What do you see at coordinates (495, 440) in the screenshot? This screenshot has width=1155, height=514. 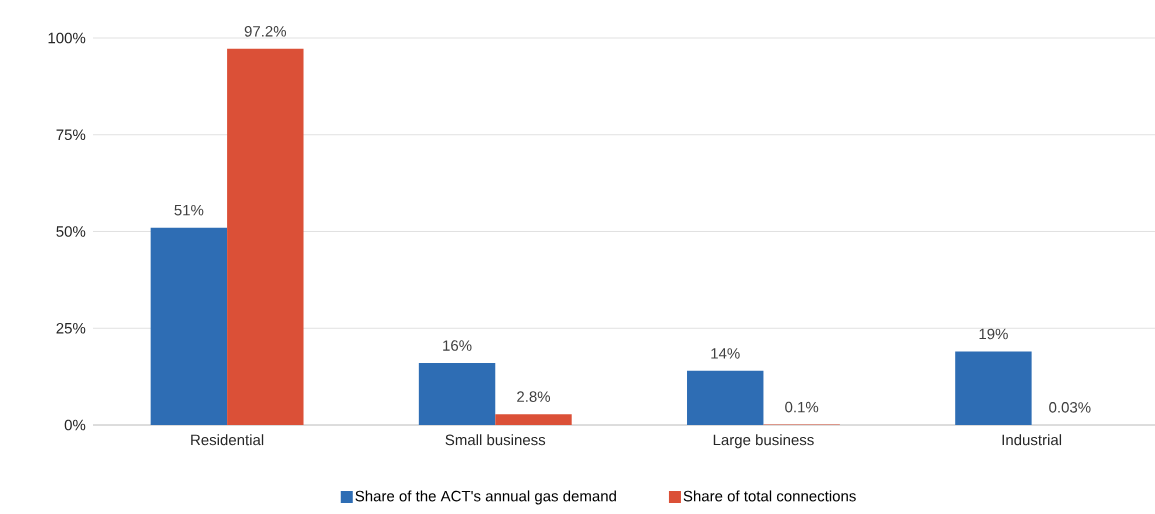 I see `x-tick-label: Small business` at bounding box center [495, 440].